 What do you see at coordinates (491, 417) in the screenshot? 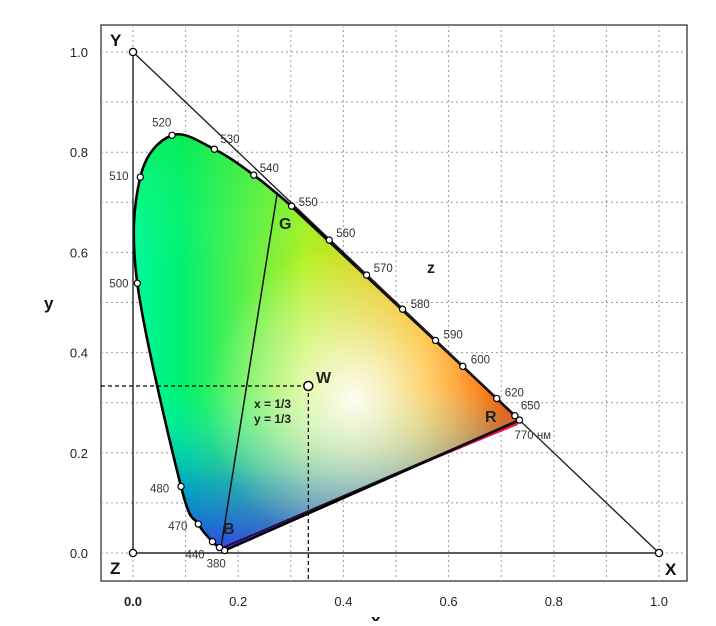
I see `primary-label-R: R` at bounding box center [491, 417].